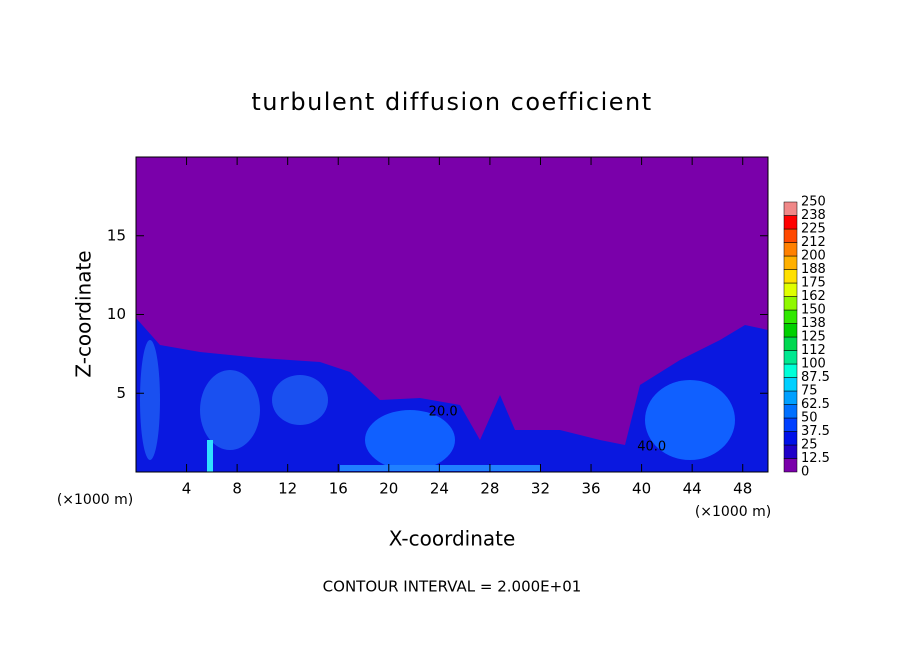 Image resolution: width=904 pixels, height=658 pixels. Describe the element at coordinates (452, 539) in the screenshot. I see `x-axis-label: X-coordinate` at that location.